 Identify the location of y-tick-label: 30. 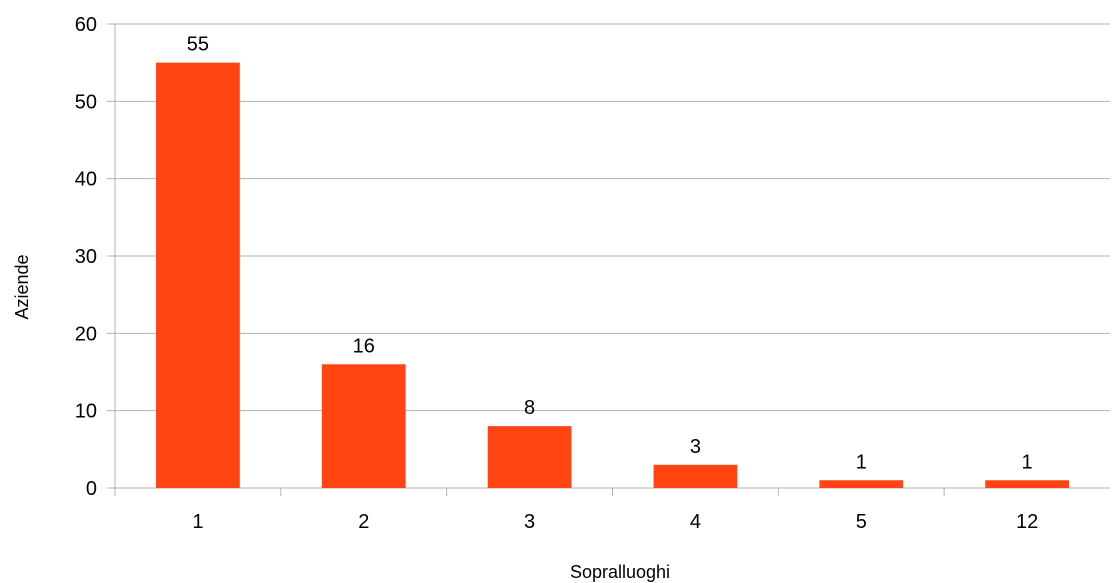
(86, 257).